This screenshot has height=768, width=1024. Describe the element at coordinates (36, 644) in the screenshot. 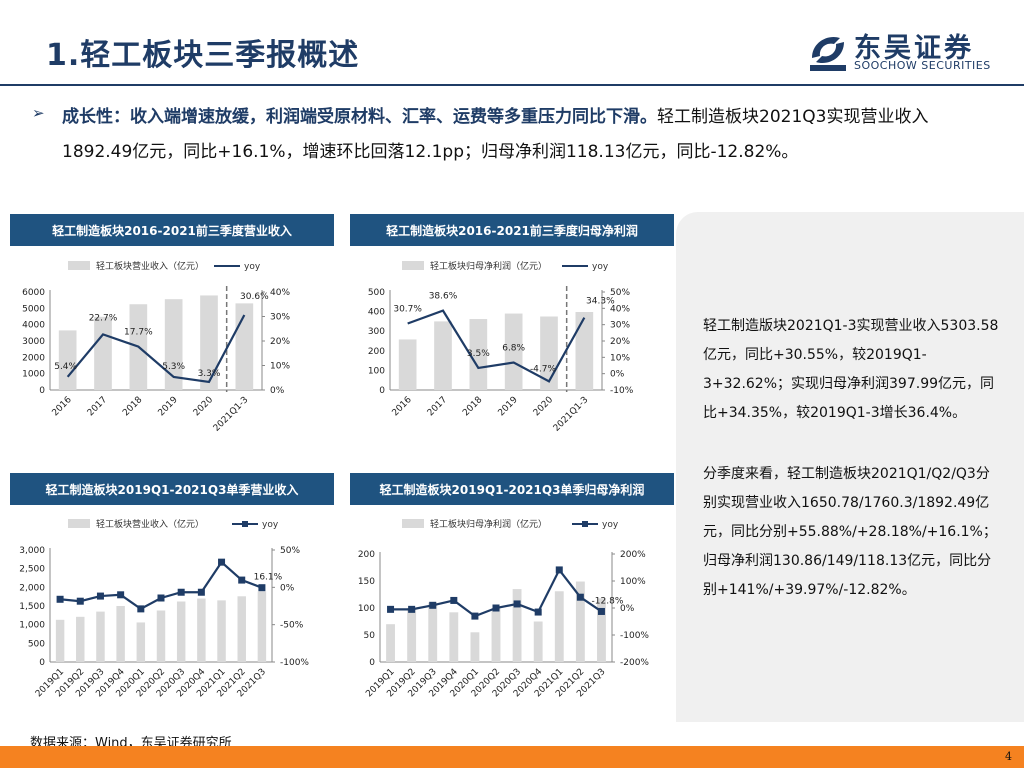

I see `left-tick-label: 500` at that location.